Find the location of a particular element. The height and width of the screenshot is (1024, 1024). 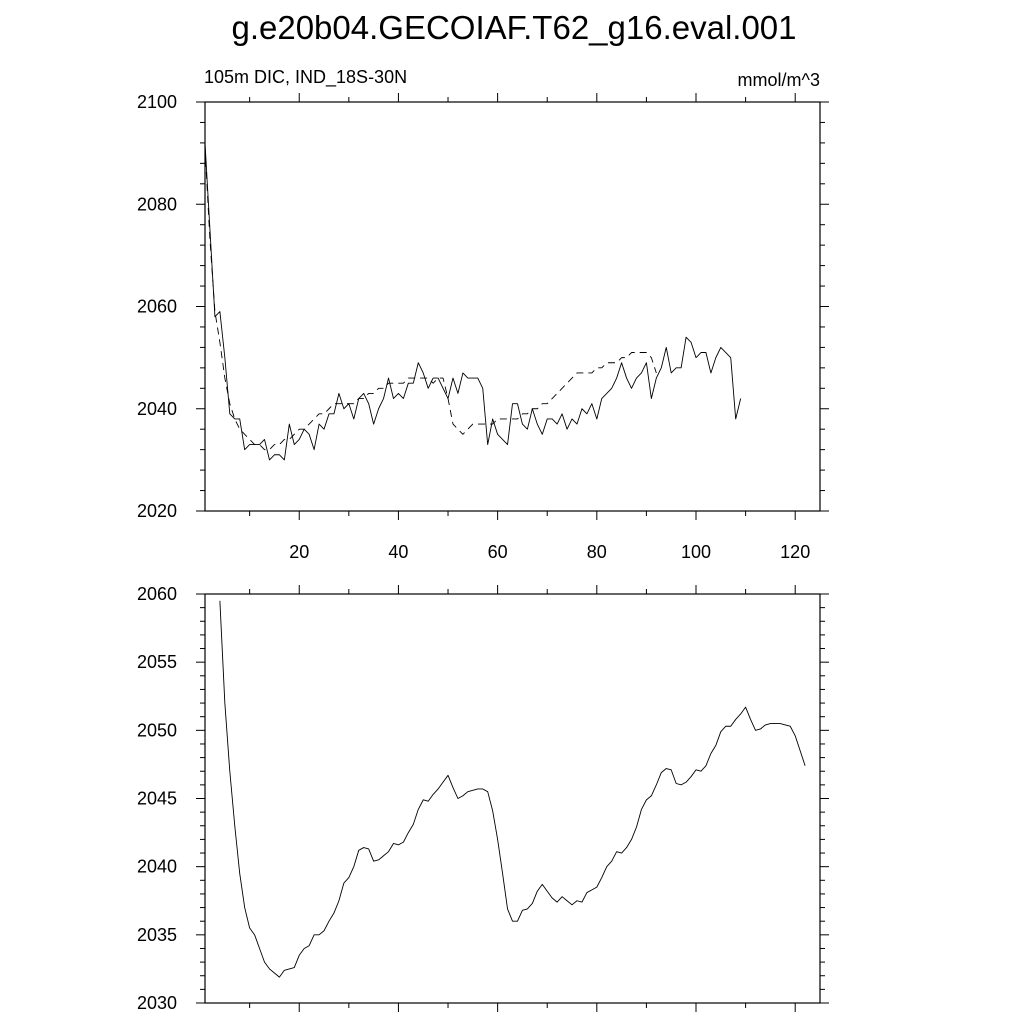

top-panel-right-label: mmol/m^3 is located at coordinates (779, 80).